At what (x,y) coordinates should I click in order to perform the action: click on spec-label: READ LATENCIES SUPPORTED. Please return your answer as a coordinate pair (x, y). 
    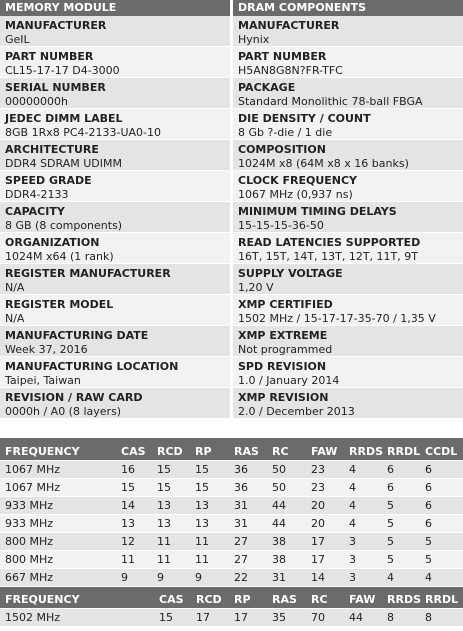
    Looking at the image, I should click on (329, 242).